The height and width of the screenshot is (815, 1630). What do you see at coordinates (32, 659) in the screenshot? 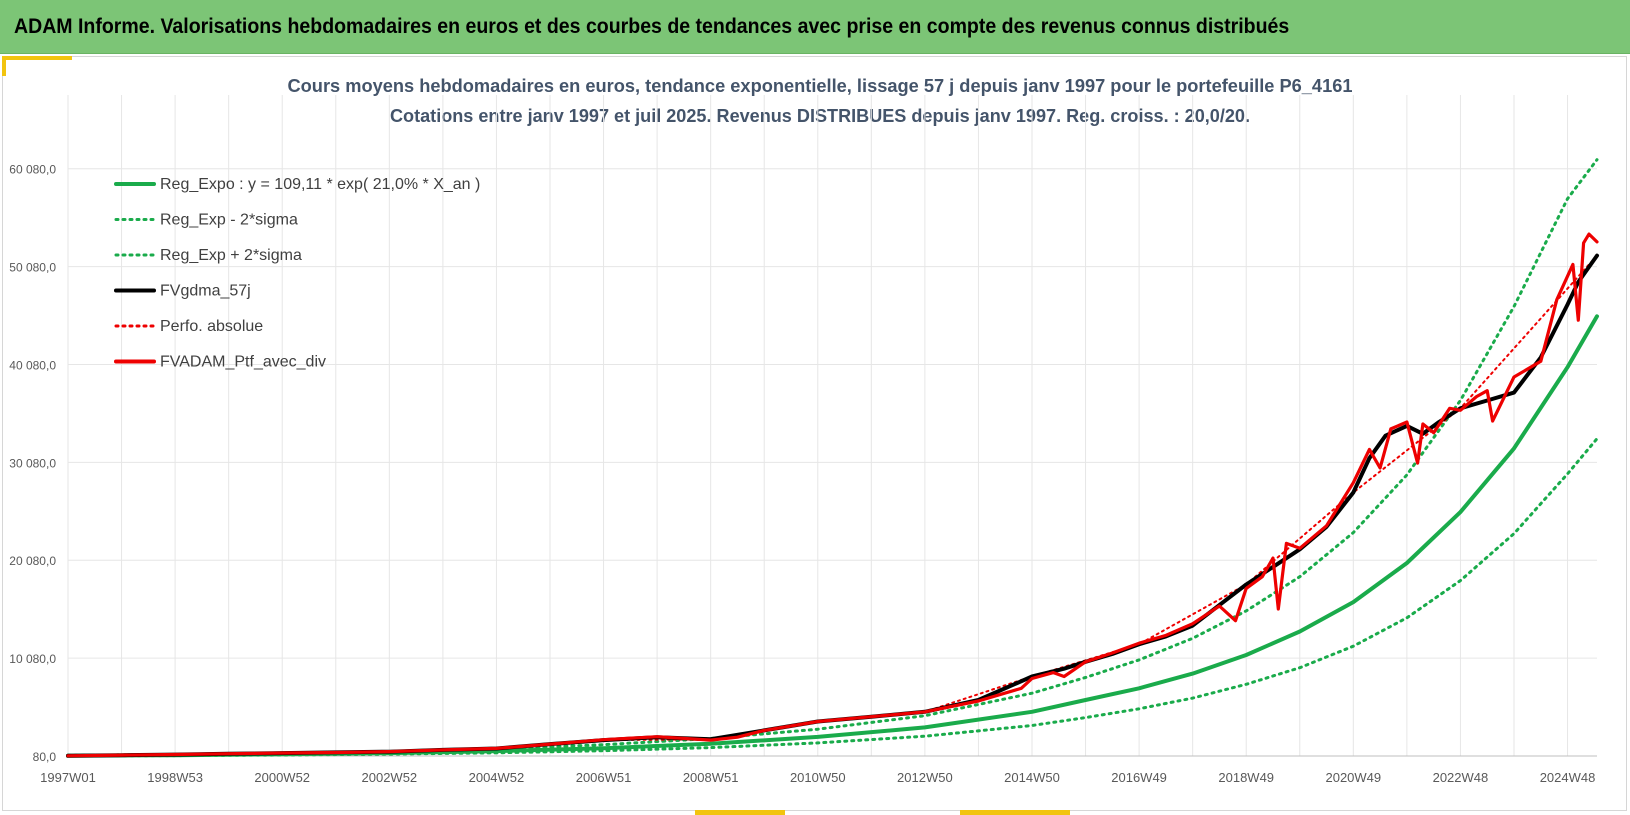
I see `y-tick-label: 10 080,0` at bounding box center [32, 659].